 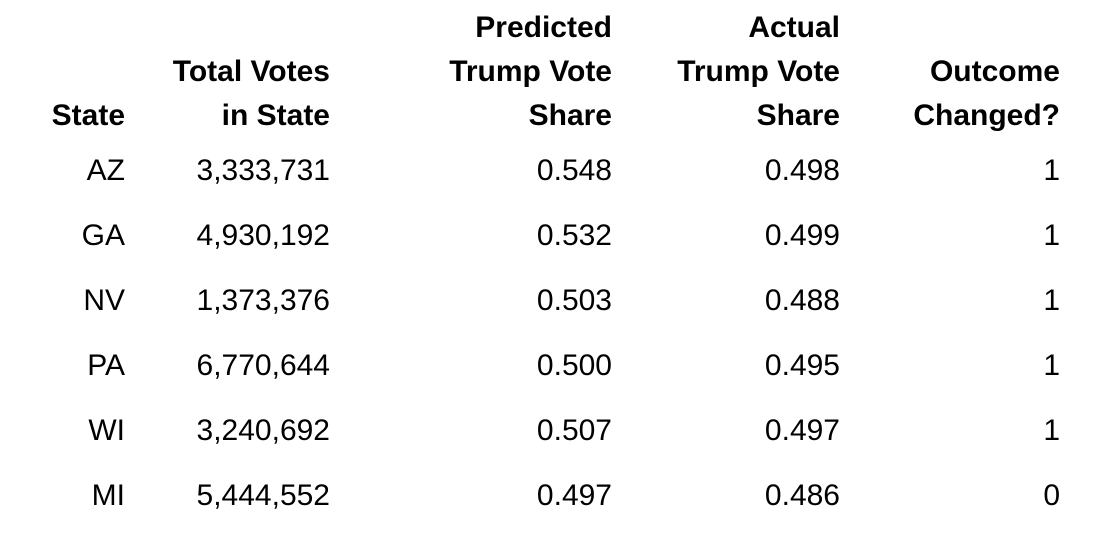 I want to click on cell-predicted-share: 0.497, so click(x=574, y=495).